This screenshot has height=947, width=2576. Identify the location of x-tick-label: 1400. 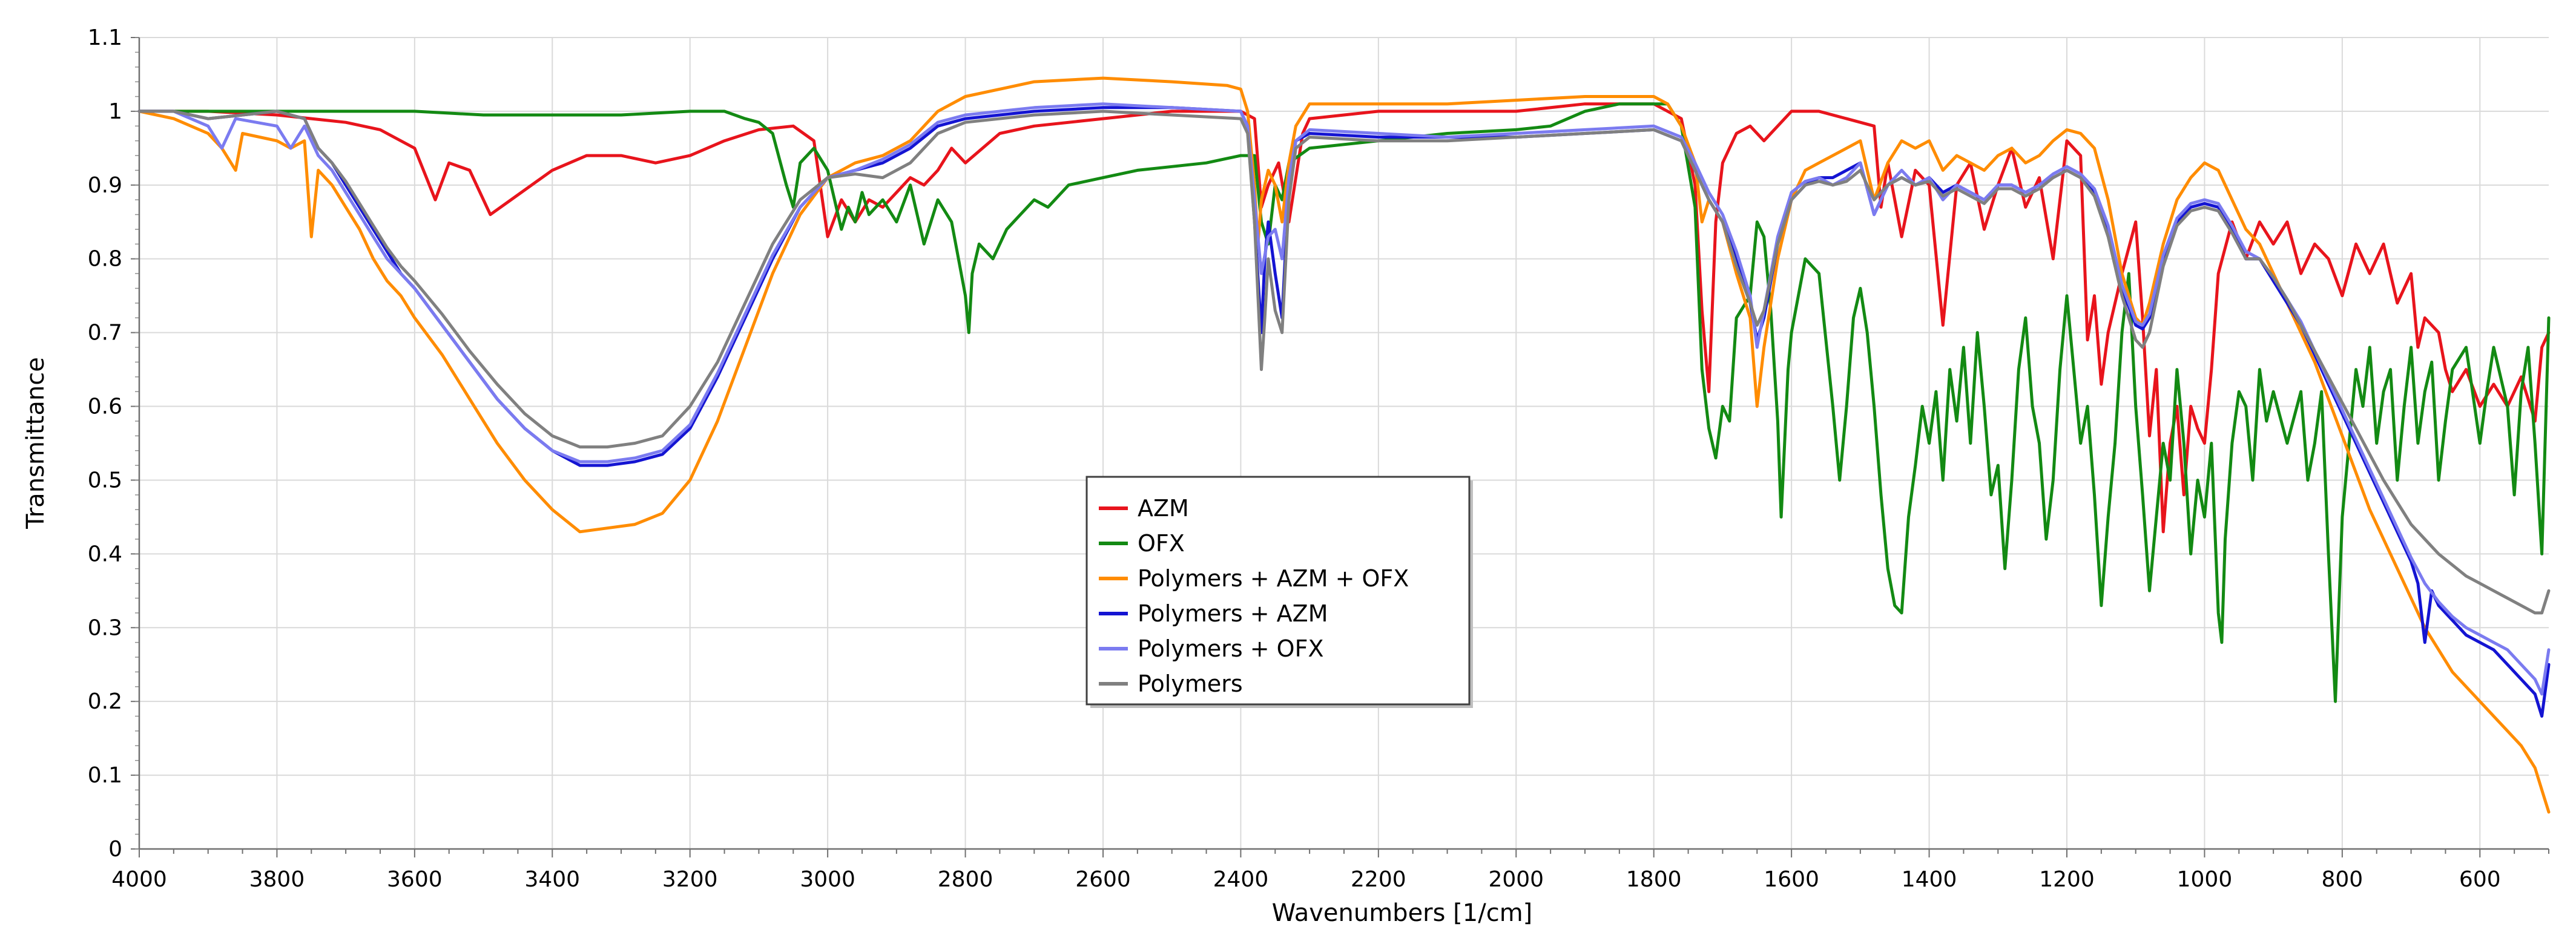
(1929, 879).